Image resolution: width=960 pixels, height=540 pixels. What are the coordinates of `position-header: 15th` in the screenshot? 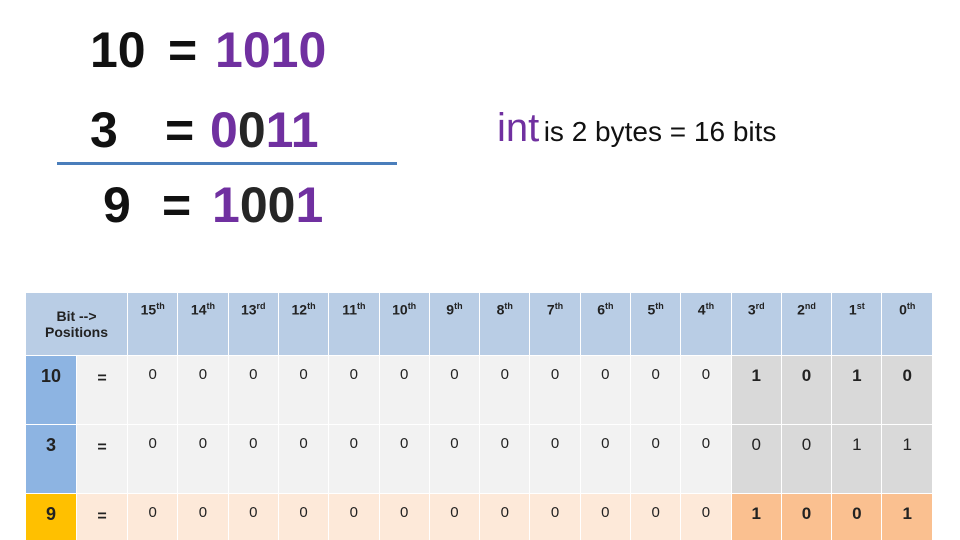 It's located at (153, 324).